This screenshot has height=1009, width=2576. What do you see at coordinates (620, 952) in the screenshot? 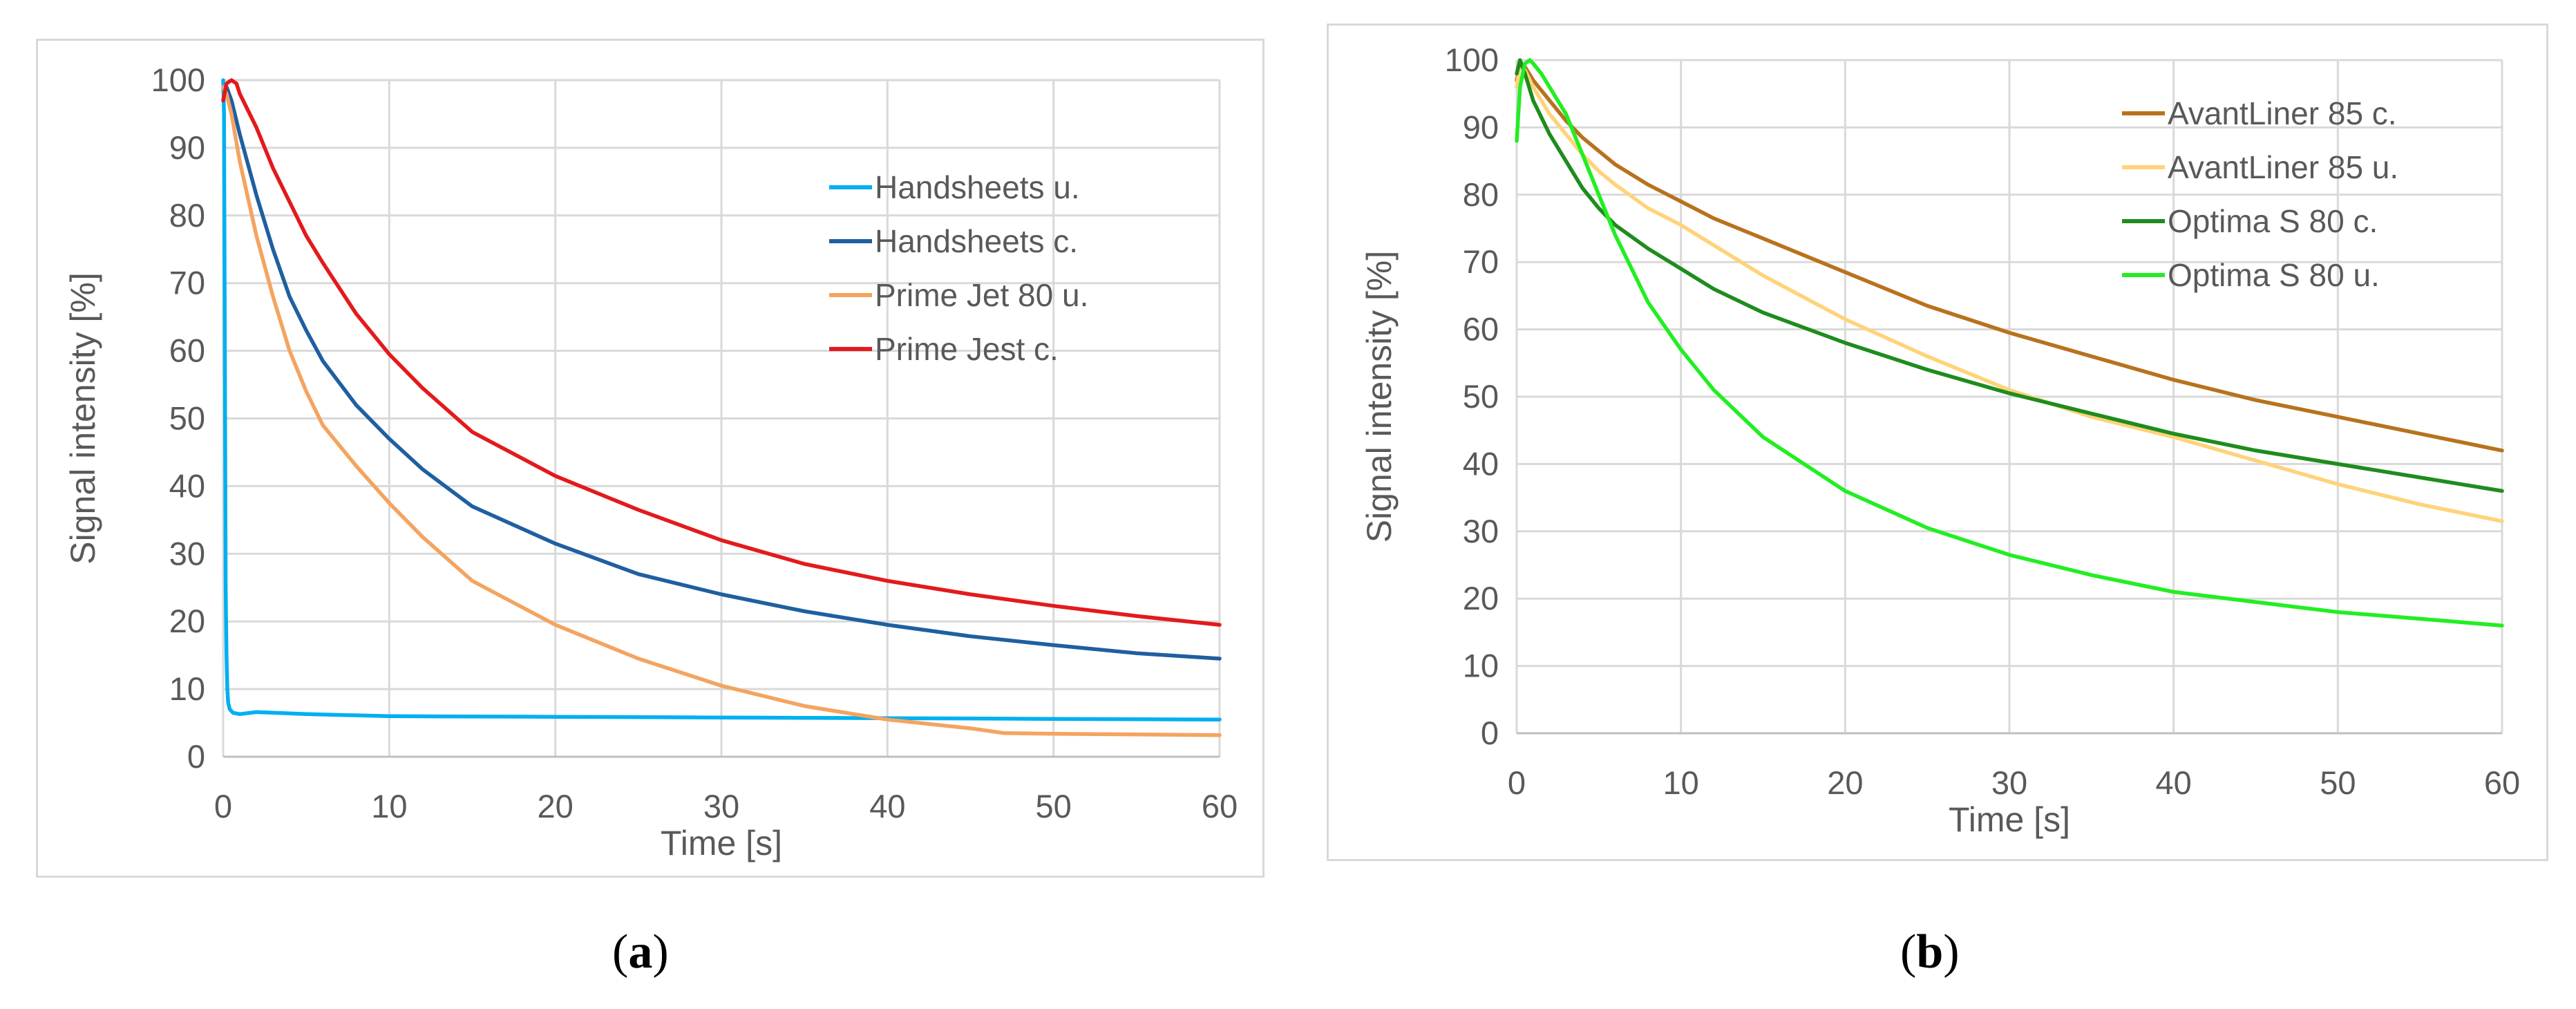
I see `caption-a-open: (` at bounding box center [620, 952].